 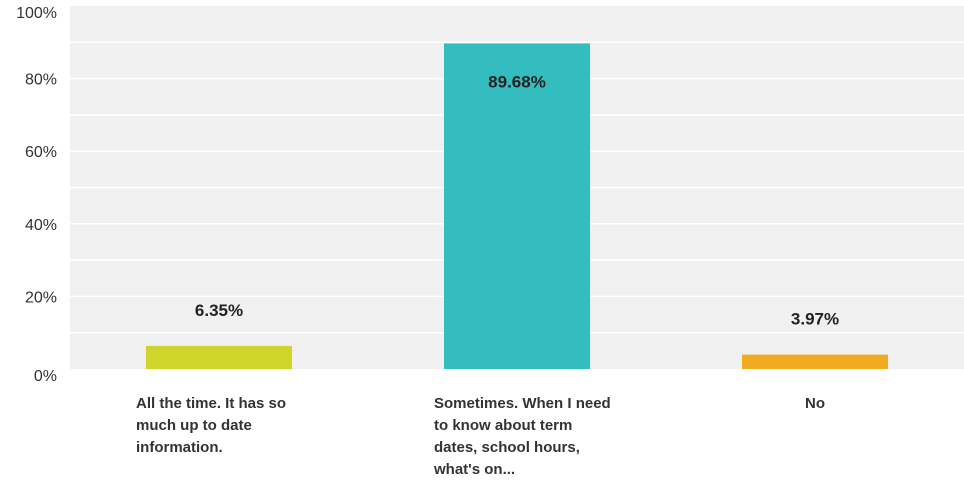 I want to click on x-category-label: No, so click(x=815, y=403).